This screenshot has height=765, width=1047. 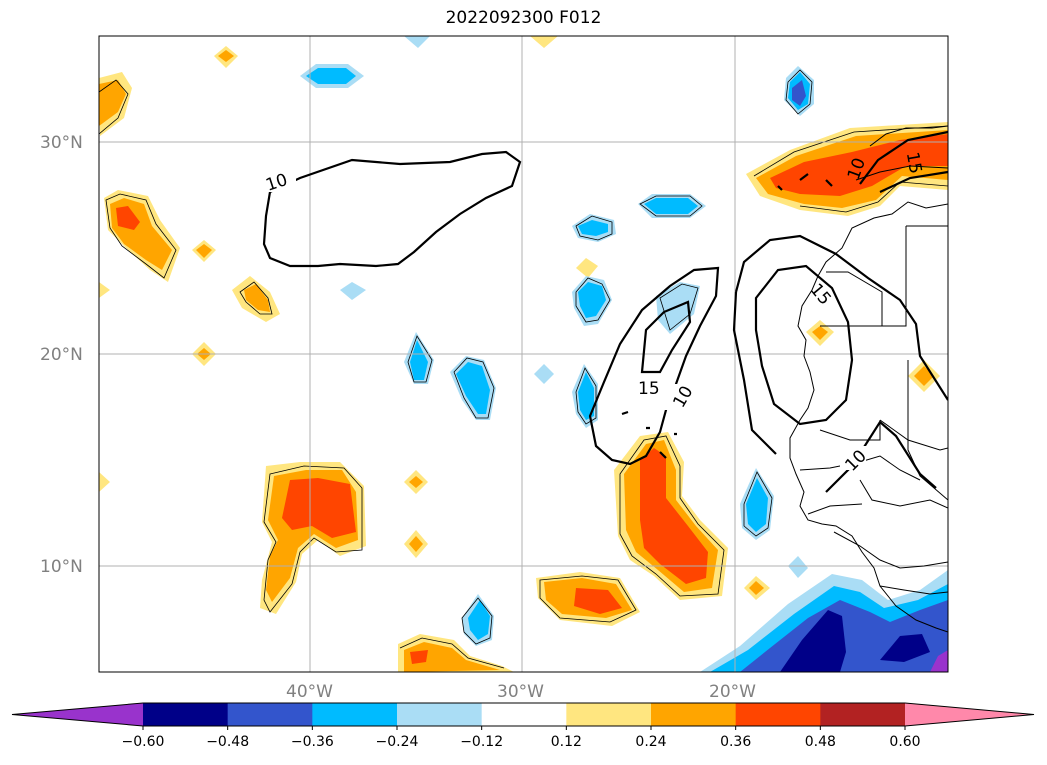 I want to click on colorbar-tick-label: −0.48, so click(x=227, y=742).